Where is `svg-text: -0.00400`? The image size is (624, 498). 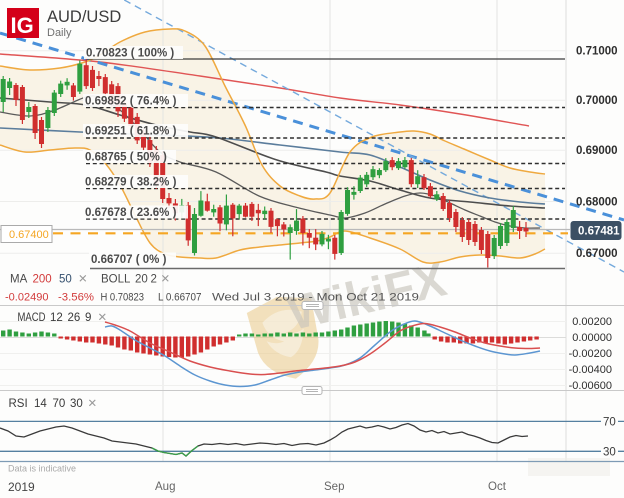 svg-text: -0.00400 is located at coordinates (590, 370).